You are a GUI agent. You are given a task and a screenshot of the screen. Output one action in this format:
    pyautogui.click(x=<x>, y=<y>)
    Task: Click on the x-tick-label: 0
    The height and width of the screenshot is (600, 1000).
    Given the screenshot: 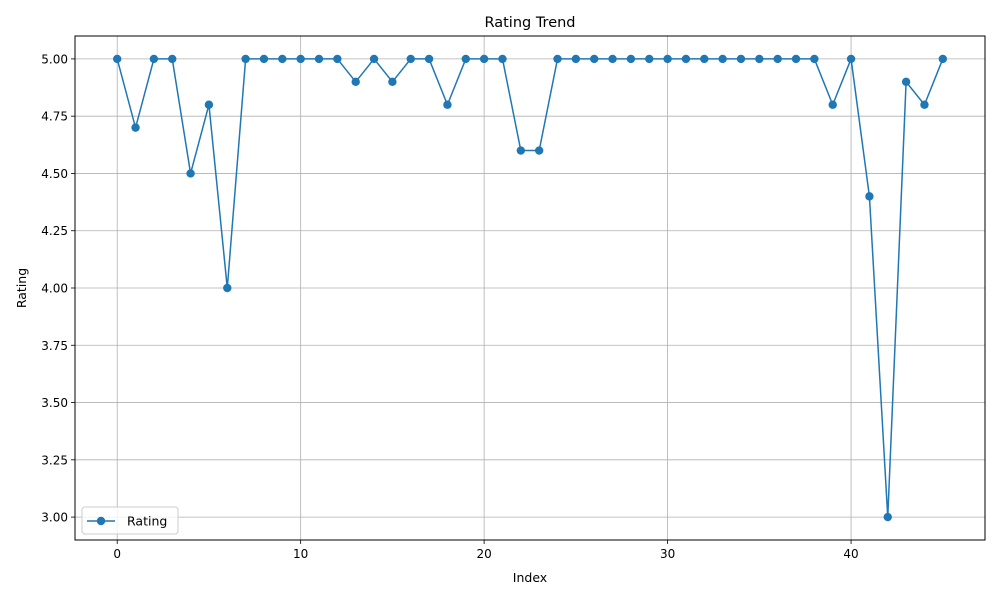 What is the action you would take?
    pyautogui.click(x=117, y=554)
    